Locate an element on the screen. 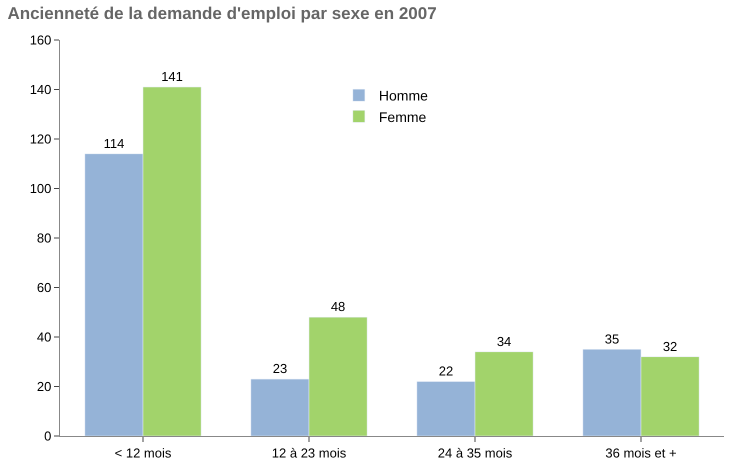  data-label: 48 is located at coordinates (338, 306).